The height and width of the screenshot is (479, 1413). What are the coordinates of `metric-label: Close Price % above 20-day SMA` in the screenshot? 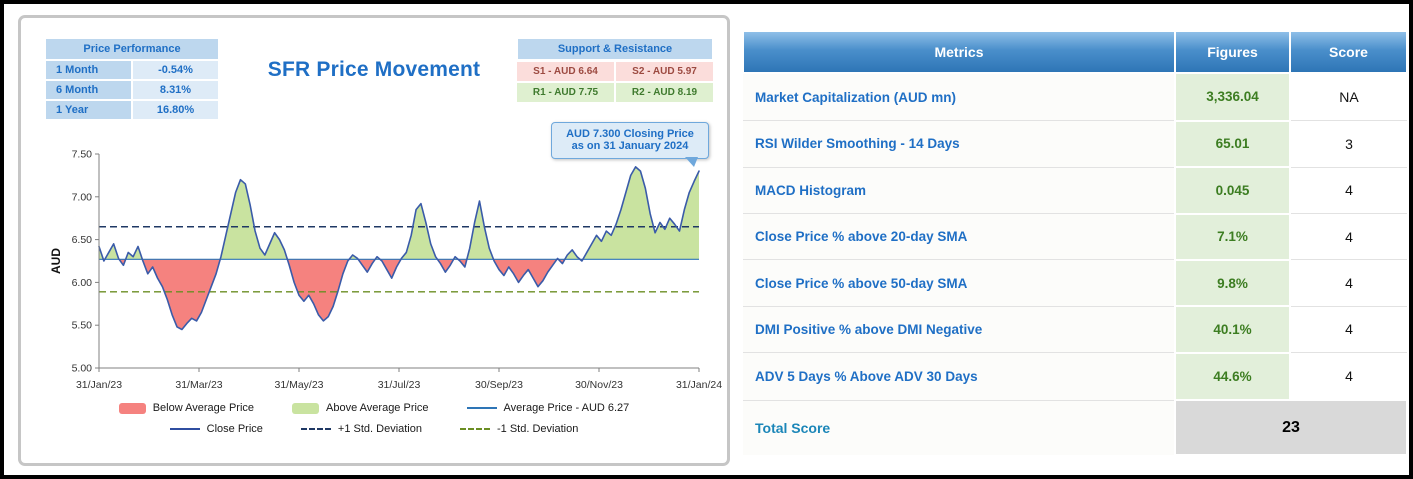 It's located at (959, 237).